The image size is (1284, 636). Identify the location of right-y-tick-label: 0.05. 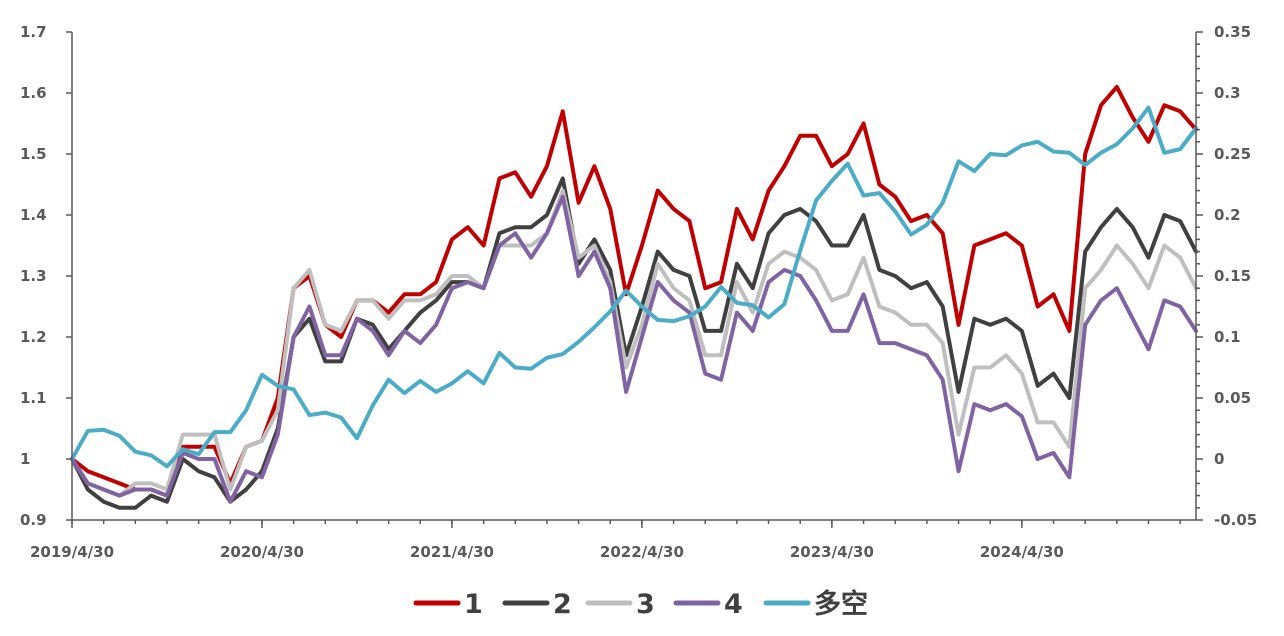
(1232, 398).